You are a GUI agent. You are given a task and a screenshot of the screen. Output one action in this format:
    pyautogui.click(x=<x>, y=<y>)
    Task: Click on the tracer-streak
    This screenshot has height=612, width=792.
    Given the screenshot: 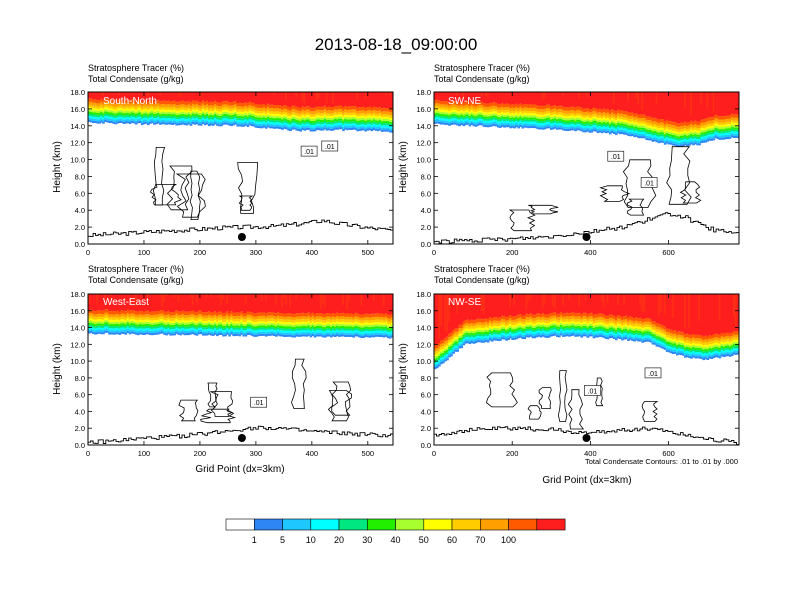 What is the action you would take?
    pyautogui.click(x=587, y=95)
    